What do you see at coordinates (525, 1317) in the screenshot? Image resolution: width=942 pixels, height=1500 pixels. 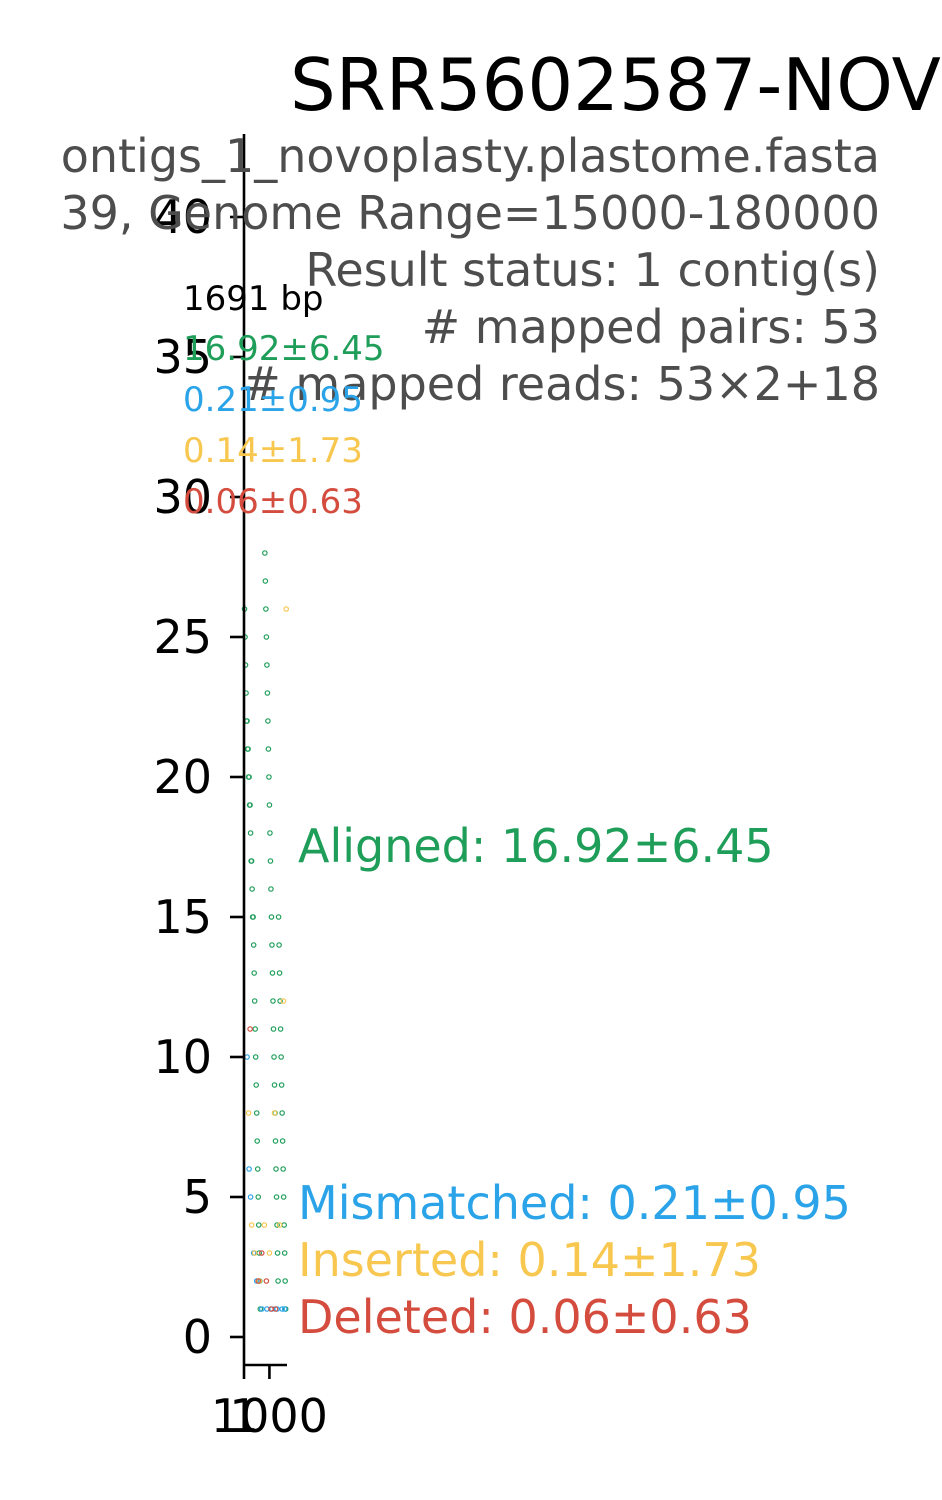 I see `legend-deleted: Deleted: 0.06±0.63` at bounding box center [525, 1317].